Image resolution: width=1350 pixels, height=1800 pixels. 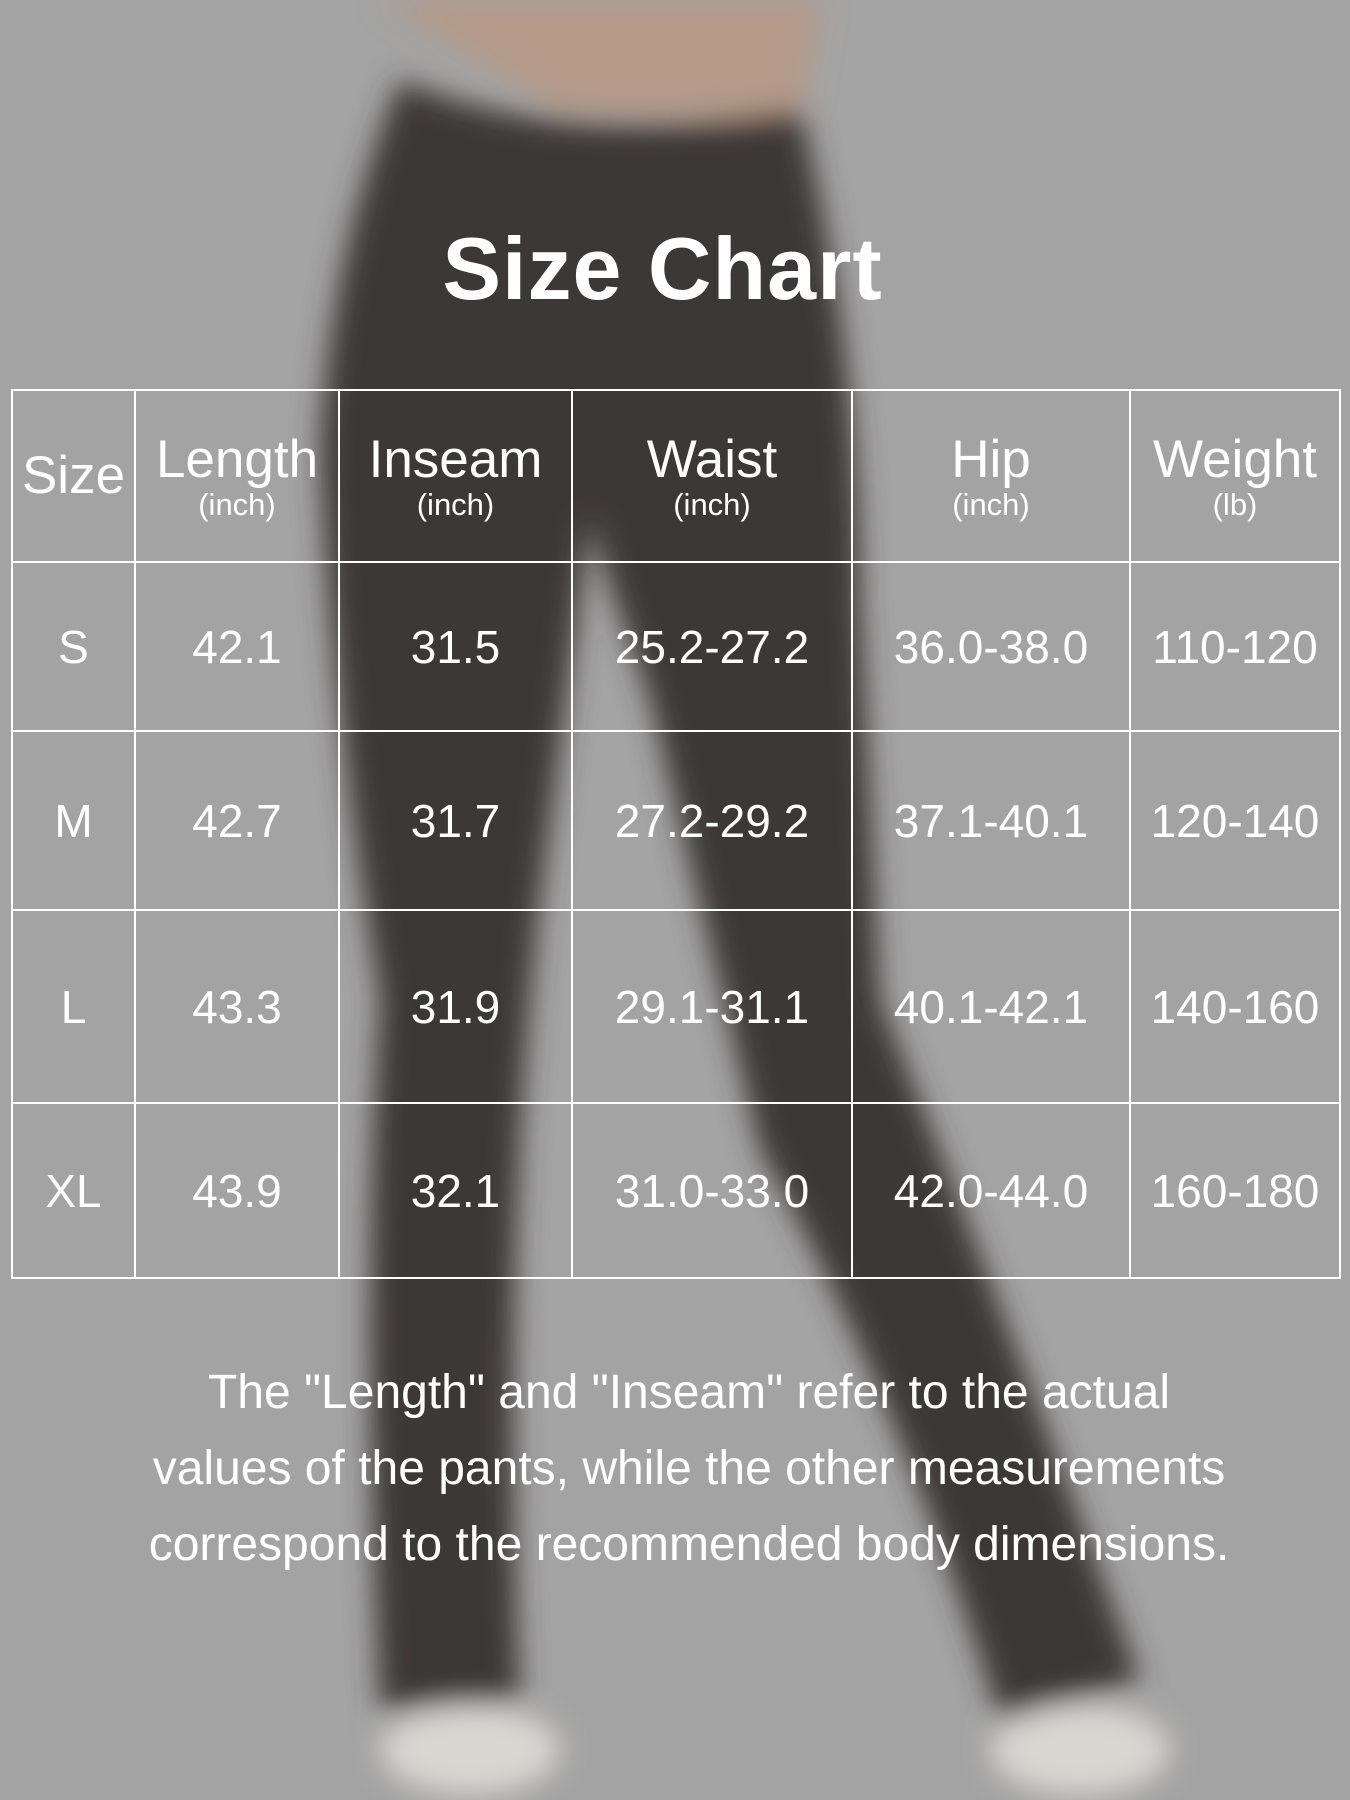 I want to click on cell-weight: 140-160, so click(x=1235, y=1006).